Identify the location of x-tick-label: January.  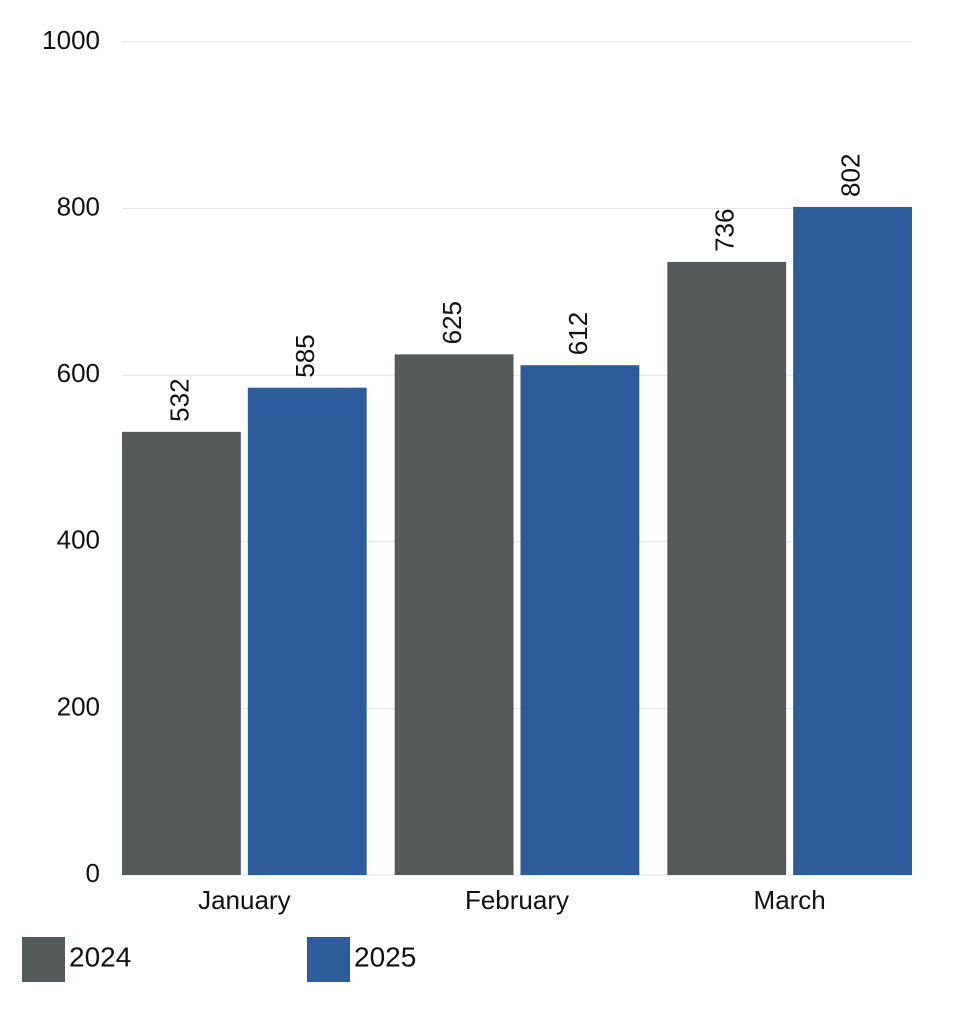
(244, 900).